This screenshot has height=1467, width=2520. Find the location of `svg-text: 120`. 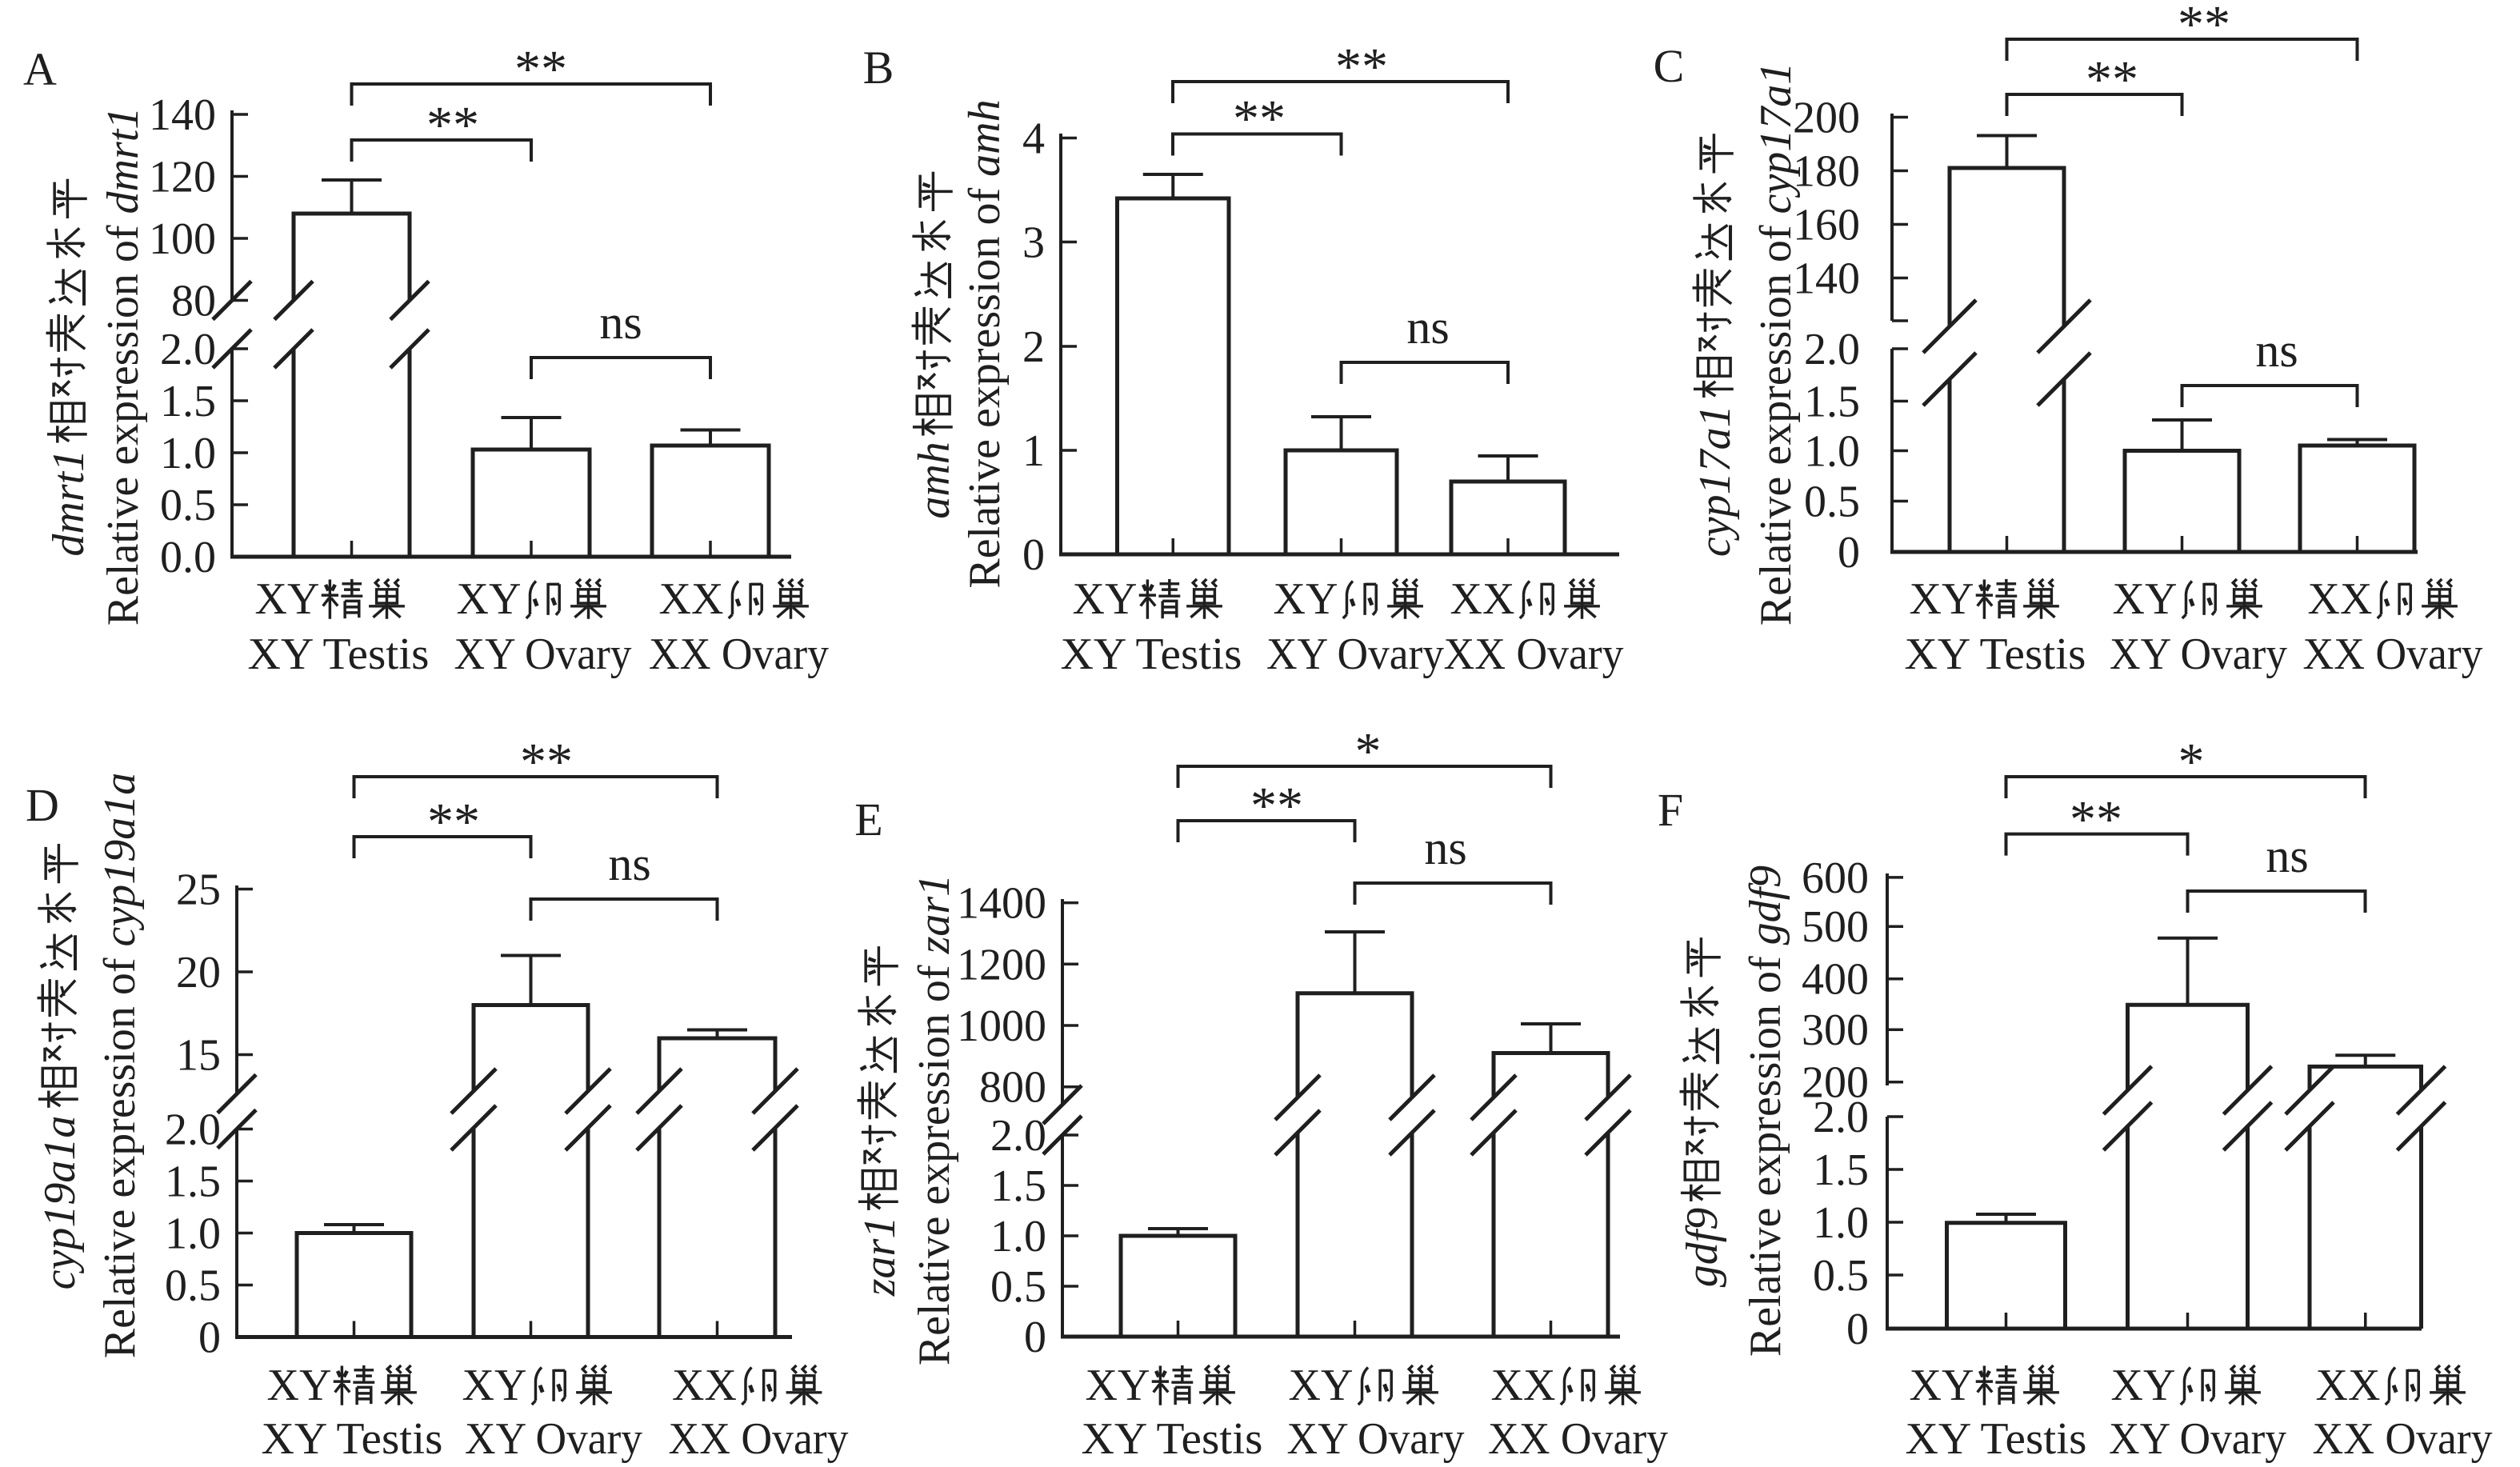

svg-text: 120 is located at coordinates (182, 178).